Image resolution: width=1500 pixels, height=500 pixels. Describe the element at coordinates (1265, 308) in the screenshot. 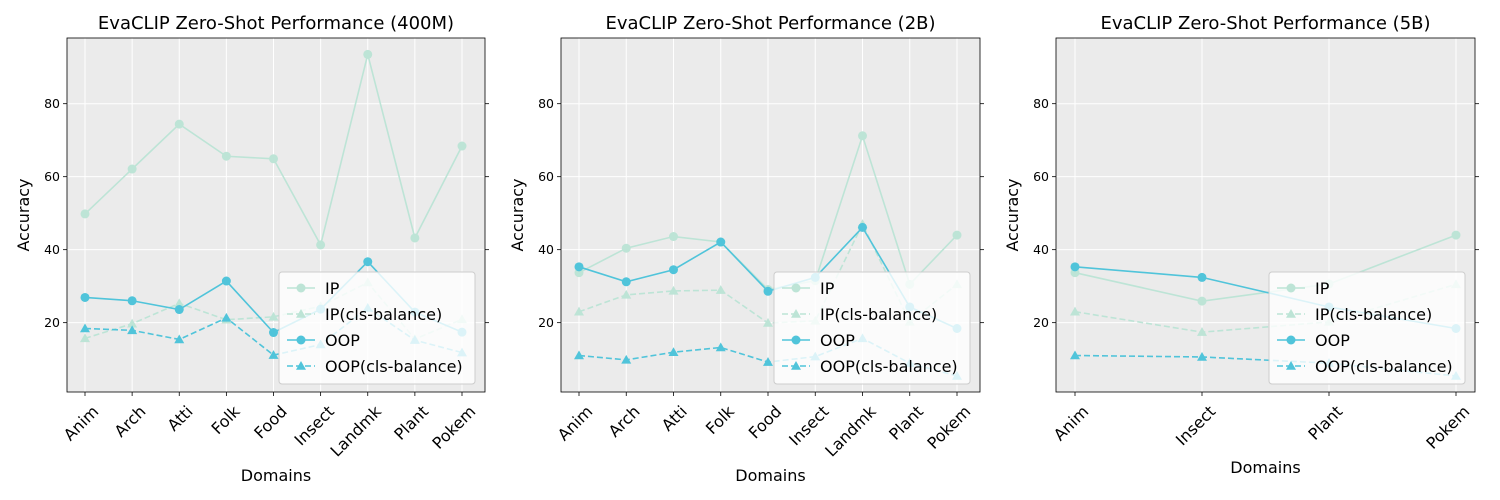

I see `series-line` at that location.